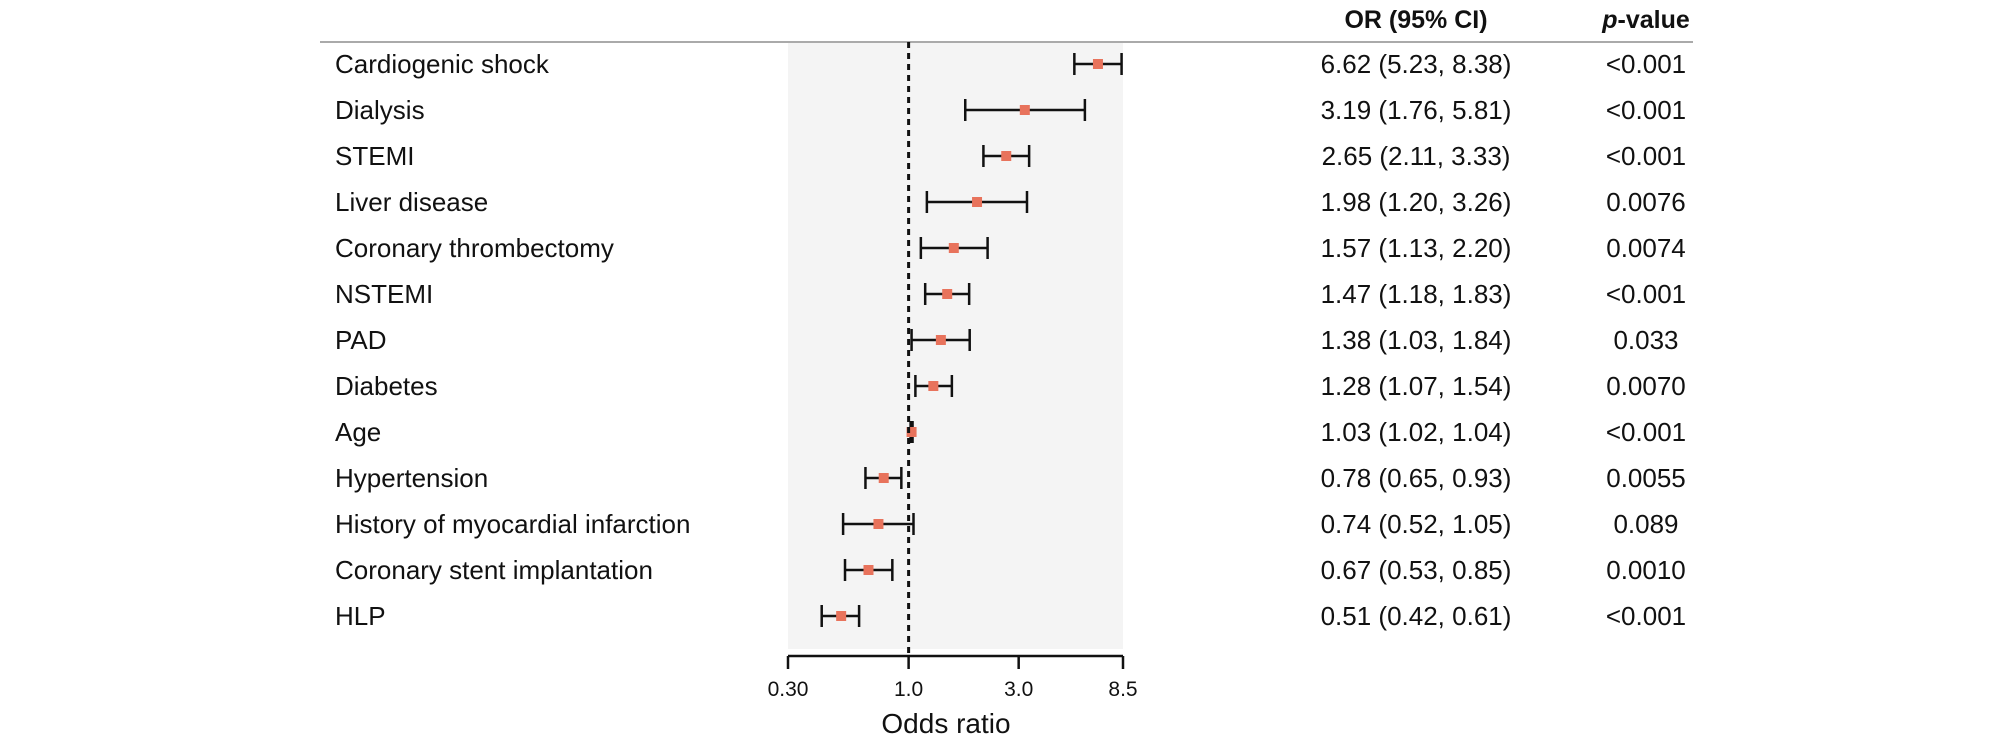  I want to click on or-ci-value: 1.57 (1.13, 2.20), so click(1416, 248).